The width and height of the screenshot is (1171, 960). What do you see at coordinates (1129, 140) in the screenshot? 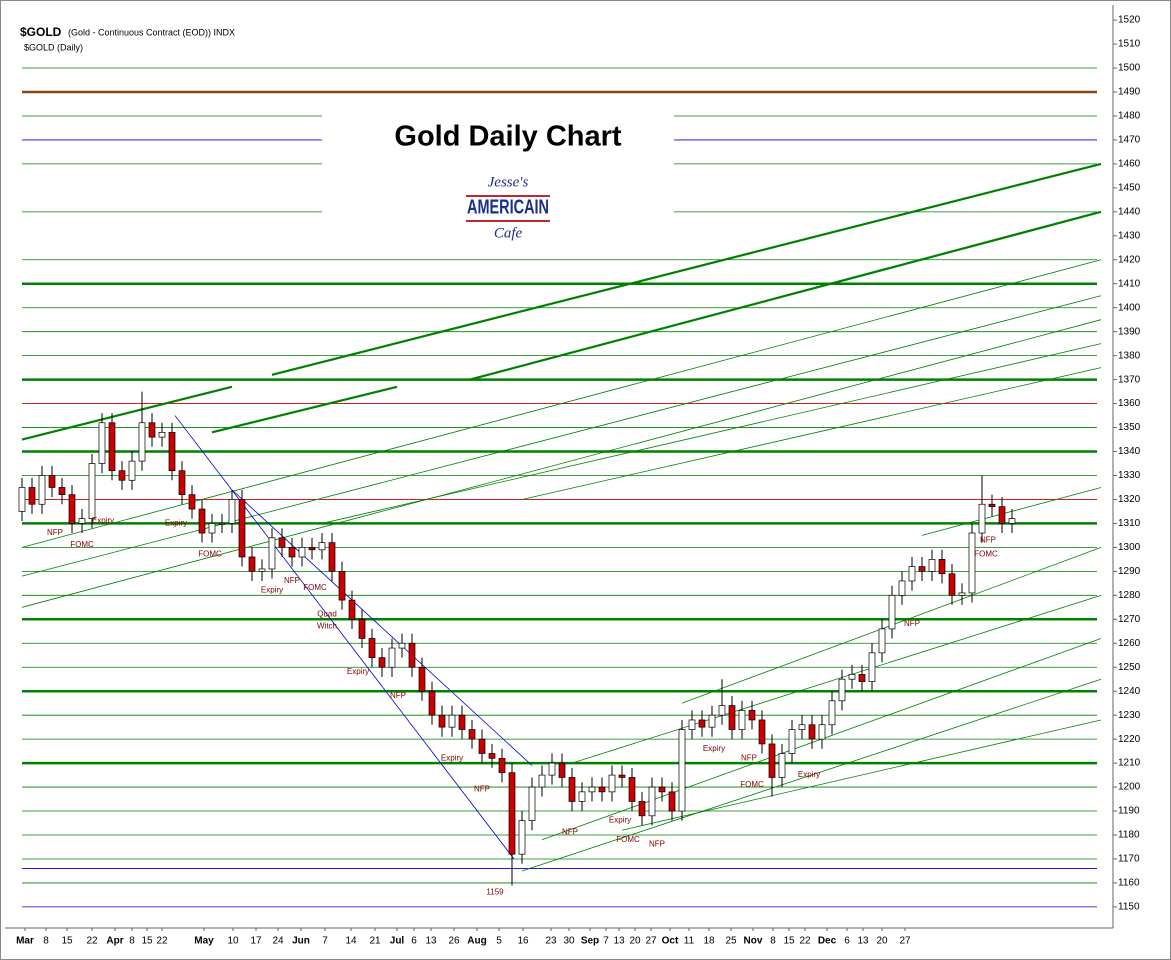
I see `y-tick-label: 1470` at bounding box center [1129, 140].